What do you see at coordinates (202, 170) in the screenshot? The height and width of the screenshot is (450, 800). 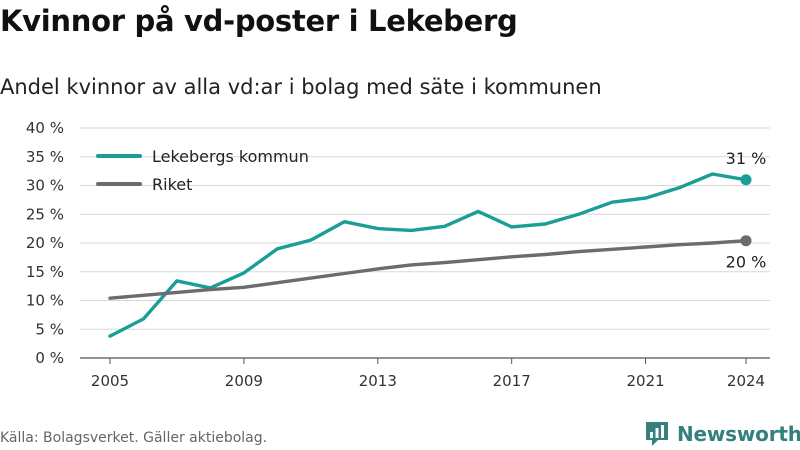 I see `legend: Lekebergs kommun Riket` at bounding box center [202, 170].